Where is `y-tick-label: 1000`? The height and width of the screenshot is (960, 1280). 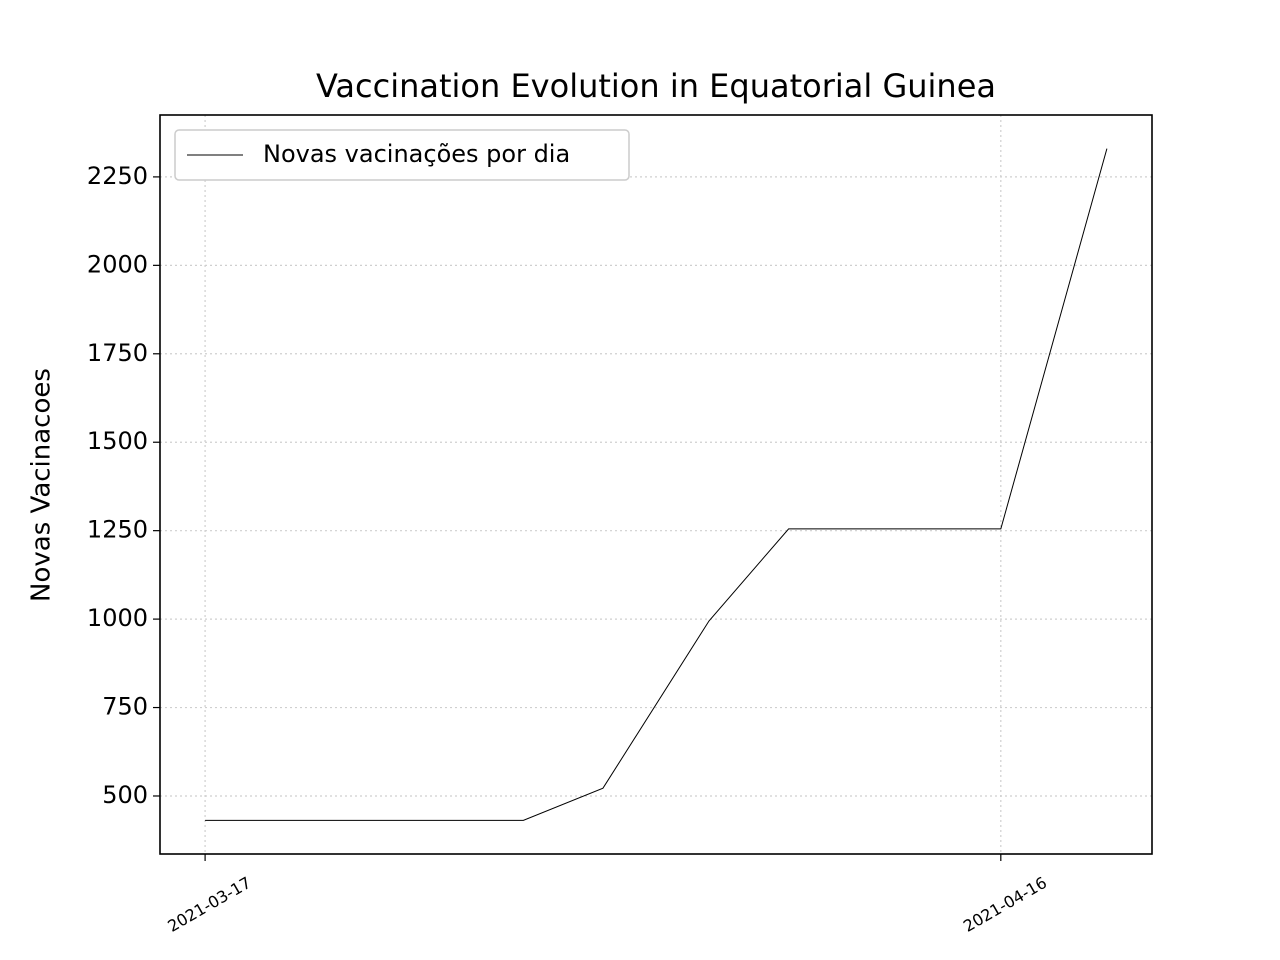 y-tick-label: 1000 is located at coordinates (117, 618).